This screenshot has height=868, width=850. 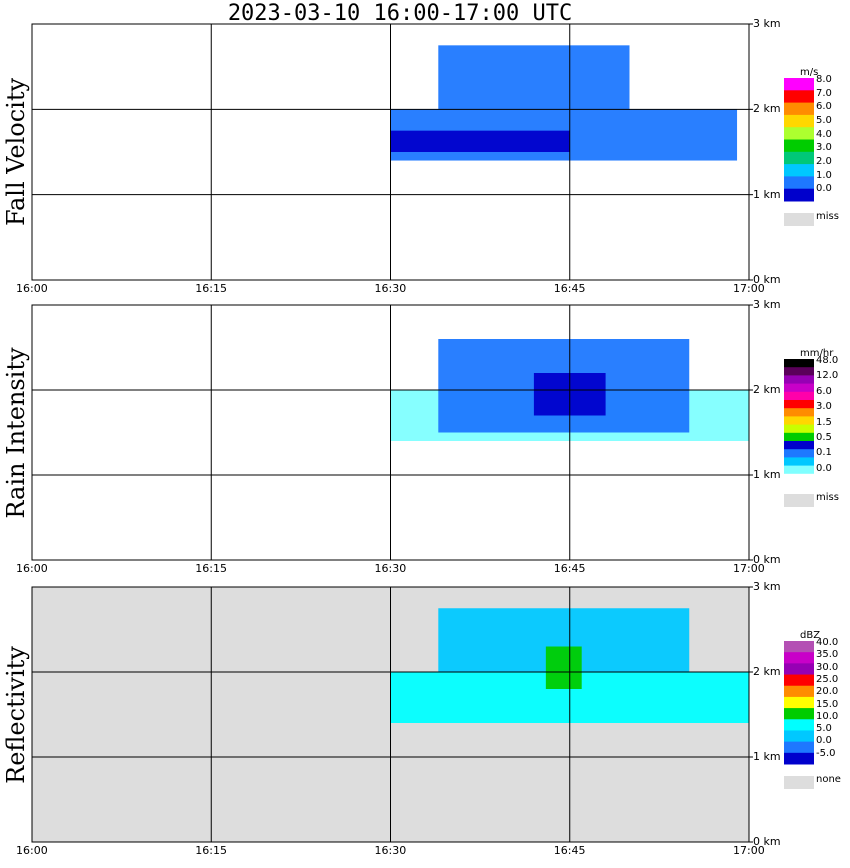 I want to click on rain-intensity-legend-unit: mm/hr, so click(x=817, y=353).